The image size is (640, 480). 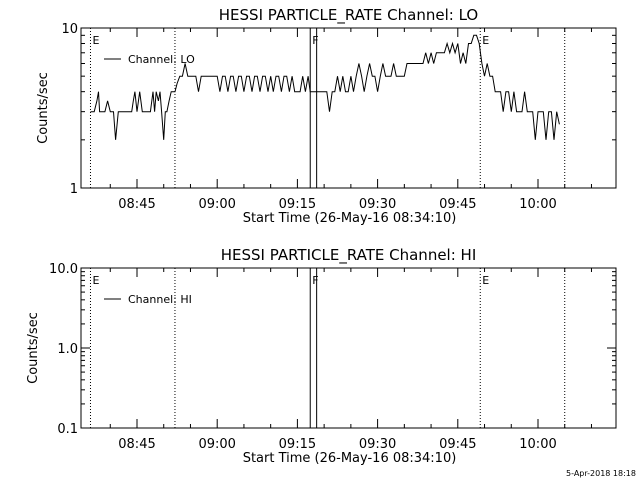 I want to click on y-tick-label: 1.0, so click(x=67, y=349).